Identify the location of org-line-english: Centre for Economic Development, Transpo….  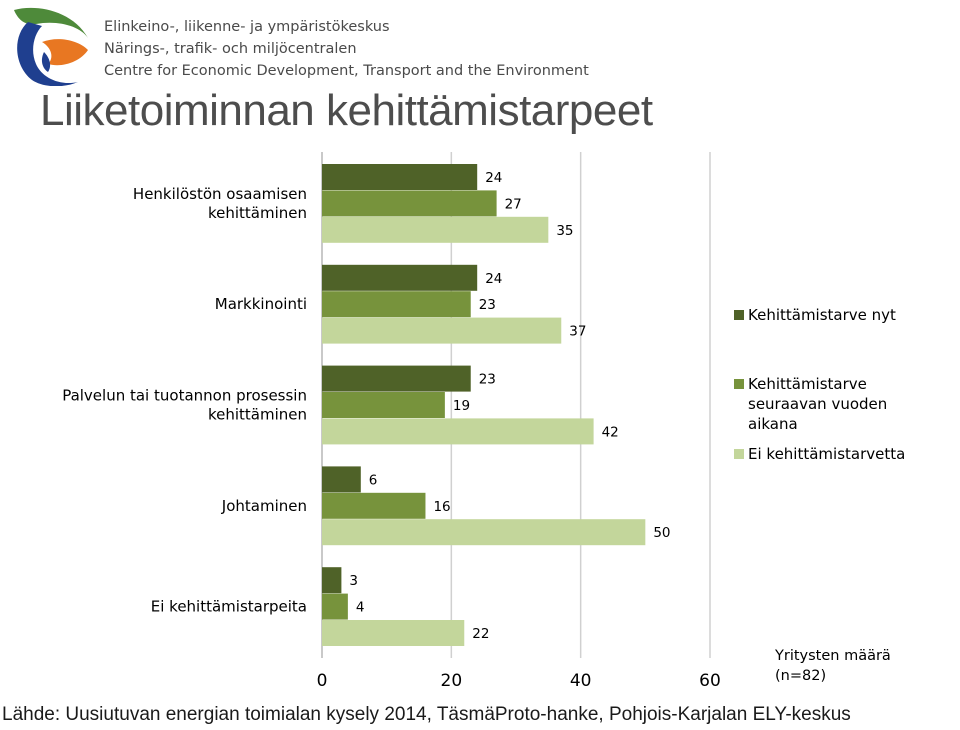
(346, 71).